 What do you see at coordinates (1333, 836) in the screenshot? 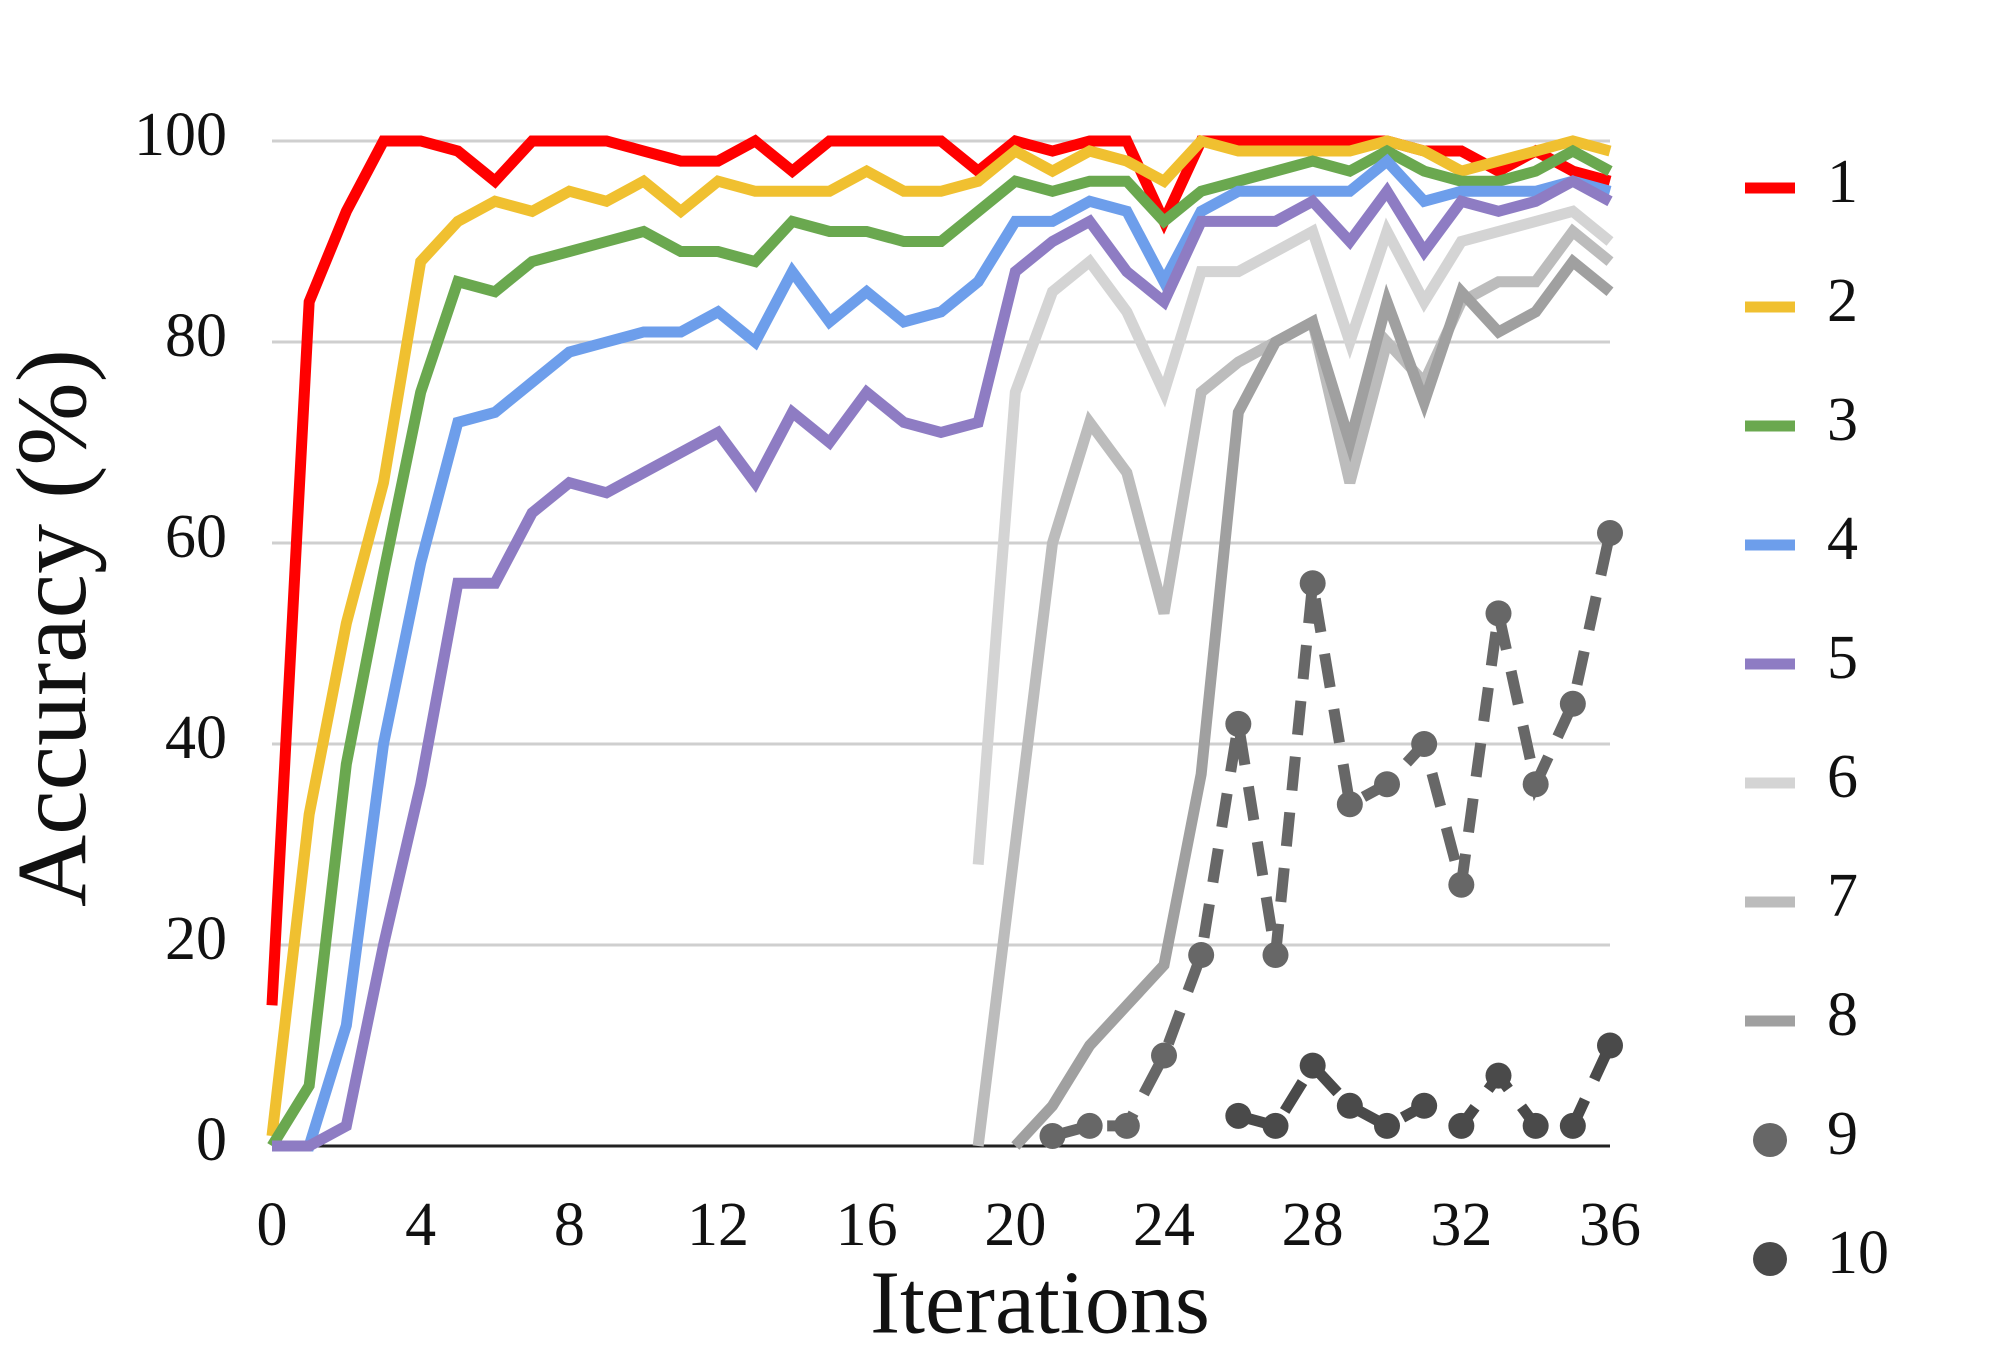
I see `series-line` at bounding box center [1333, 836].